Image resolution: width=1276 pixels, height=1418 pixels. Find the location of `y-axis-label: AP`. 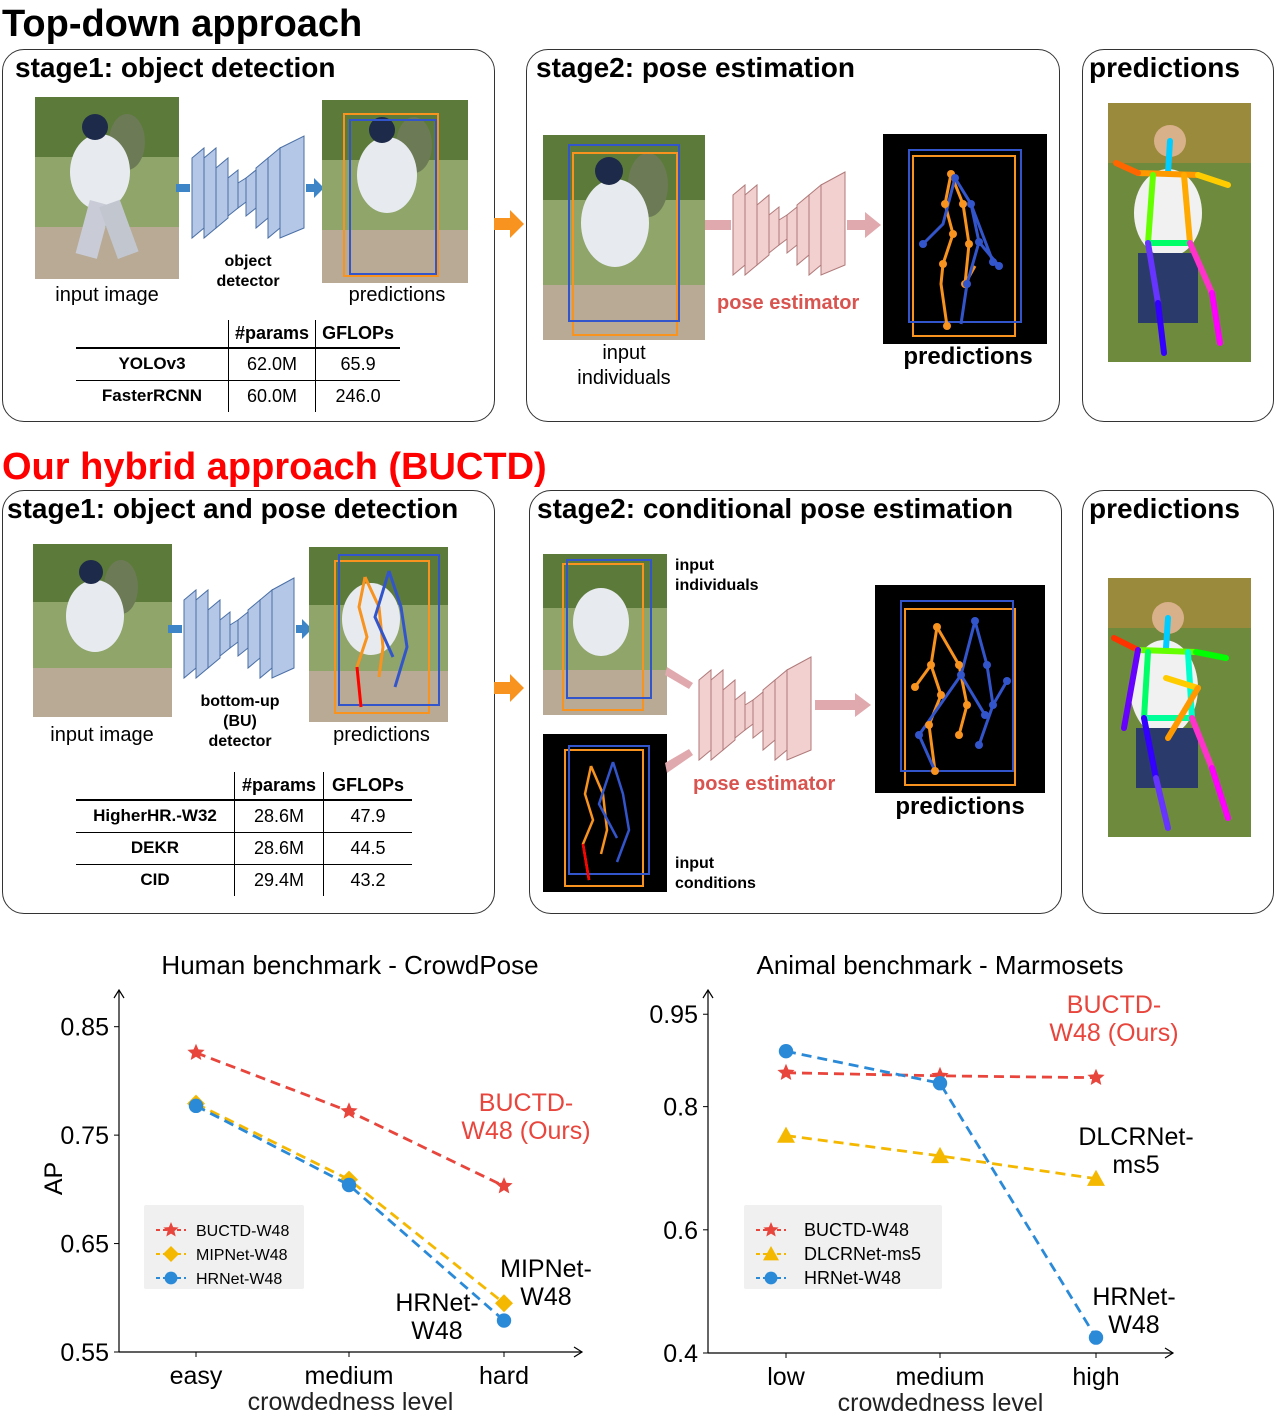

y-axis-label: AP is located at coordinates (54, 1178).